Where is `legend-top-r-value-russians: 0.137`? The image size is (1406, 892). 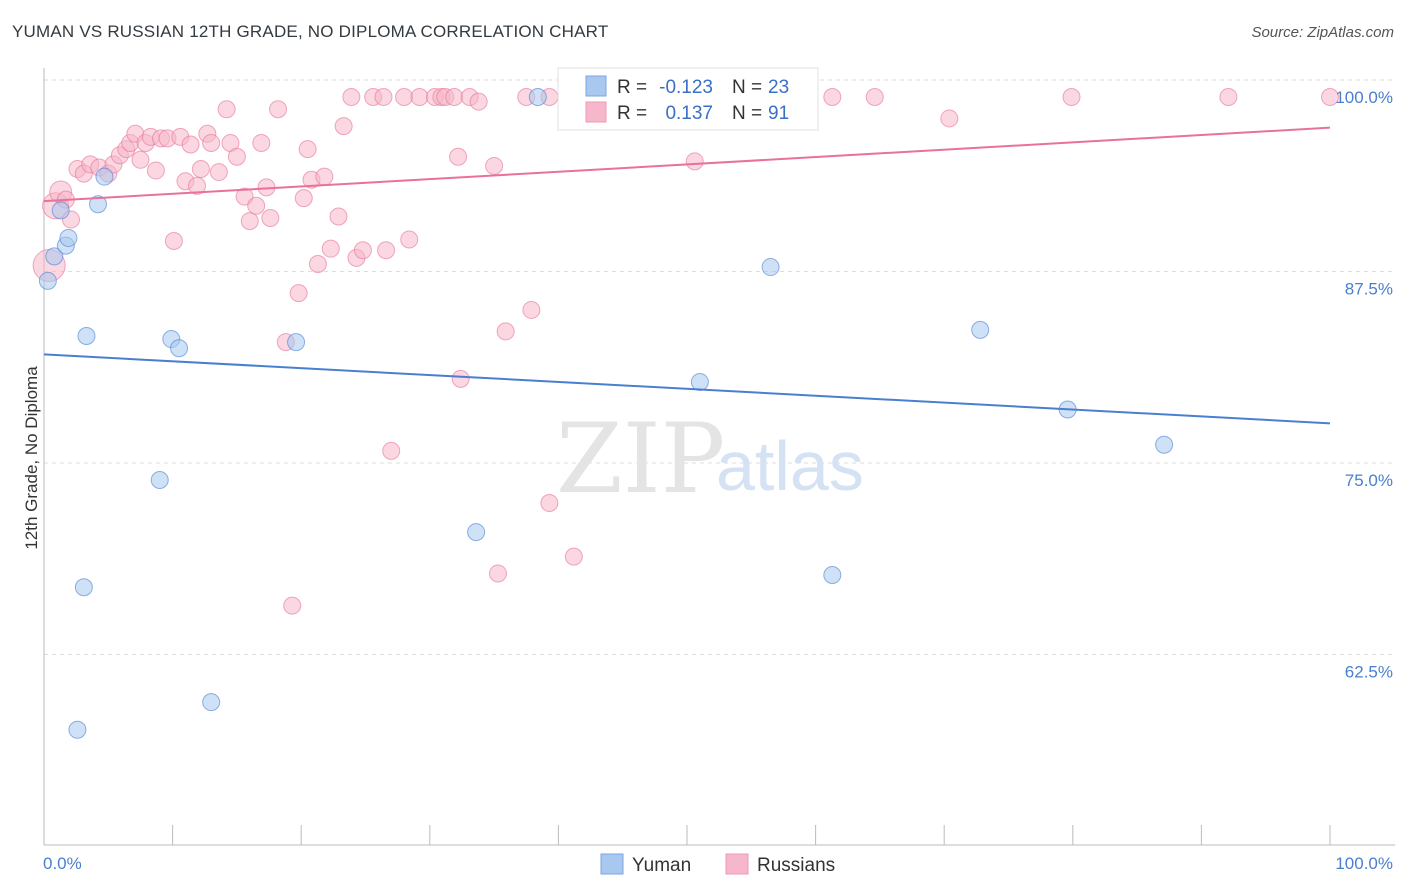
legend-top-r-value-russians: 0.137 is located at coordinates (689, 113).